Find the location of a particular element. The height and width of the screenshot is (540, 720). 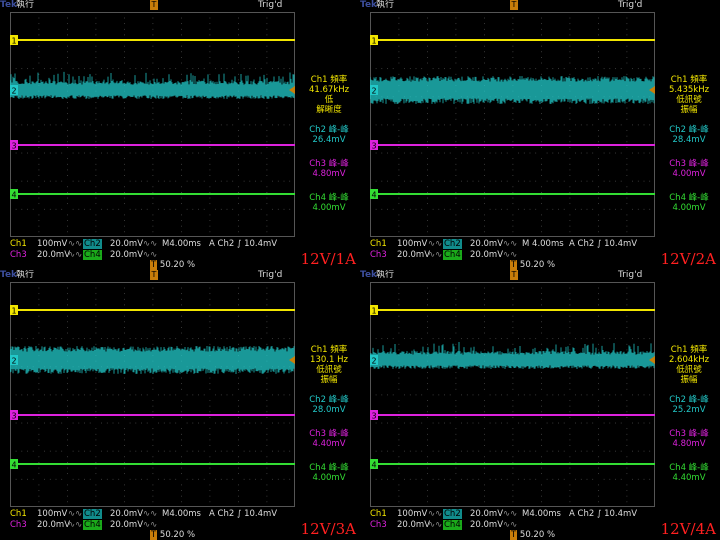

ch1-measure-label: Ch1 頻率 is located at coordinates (329, 80).